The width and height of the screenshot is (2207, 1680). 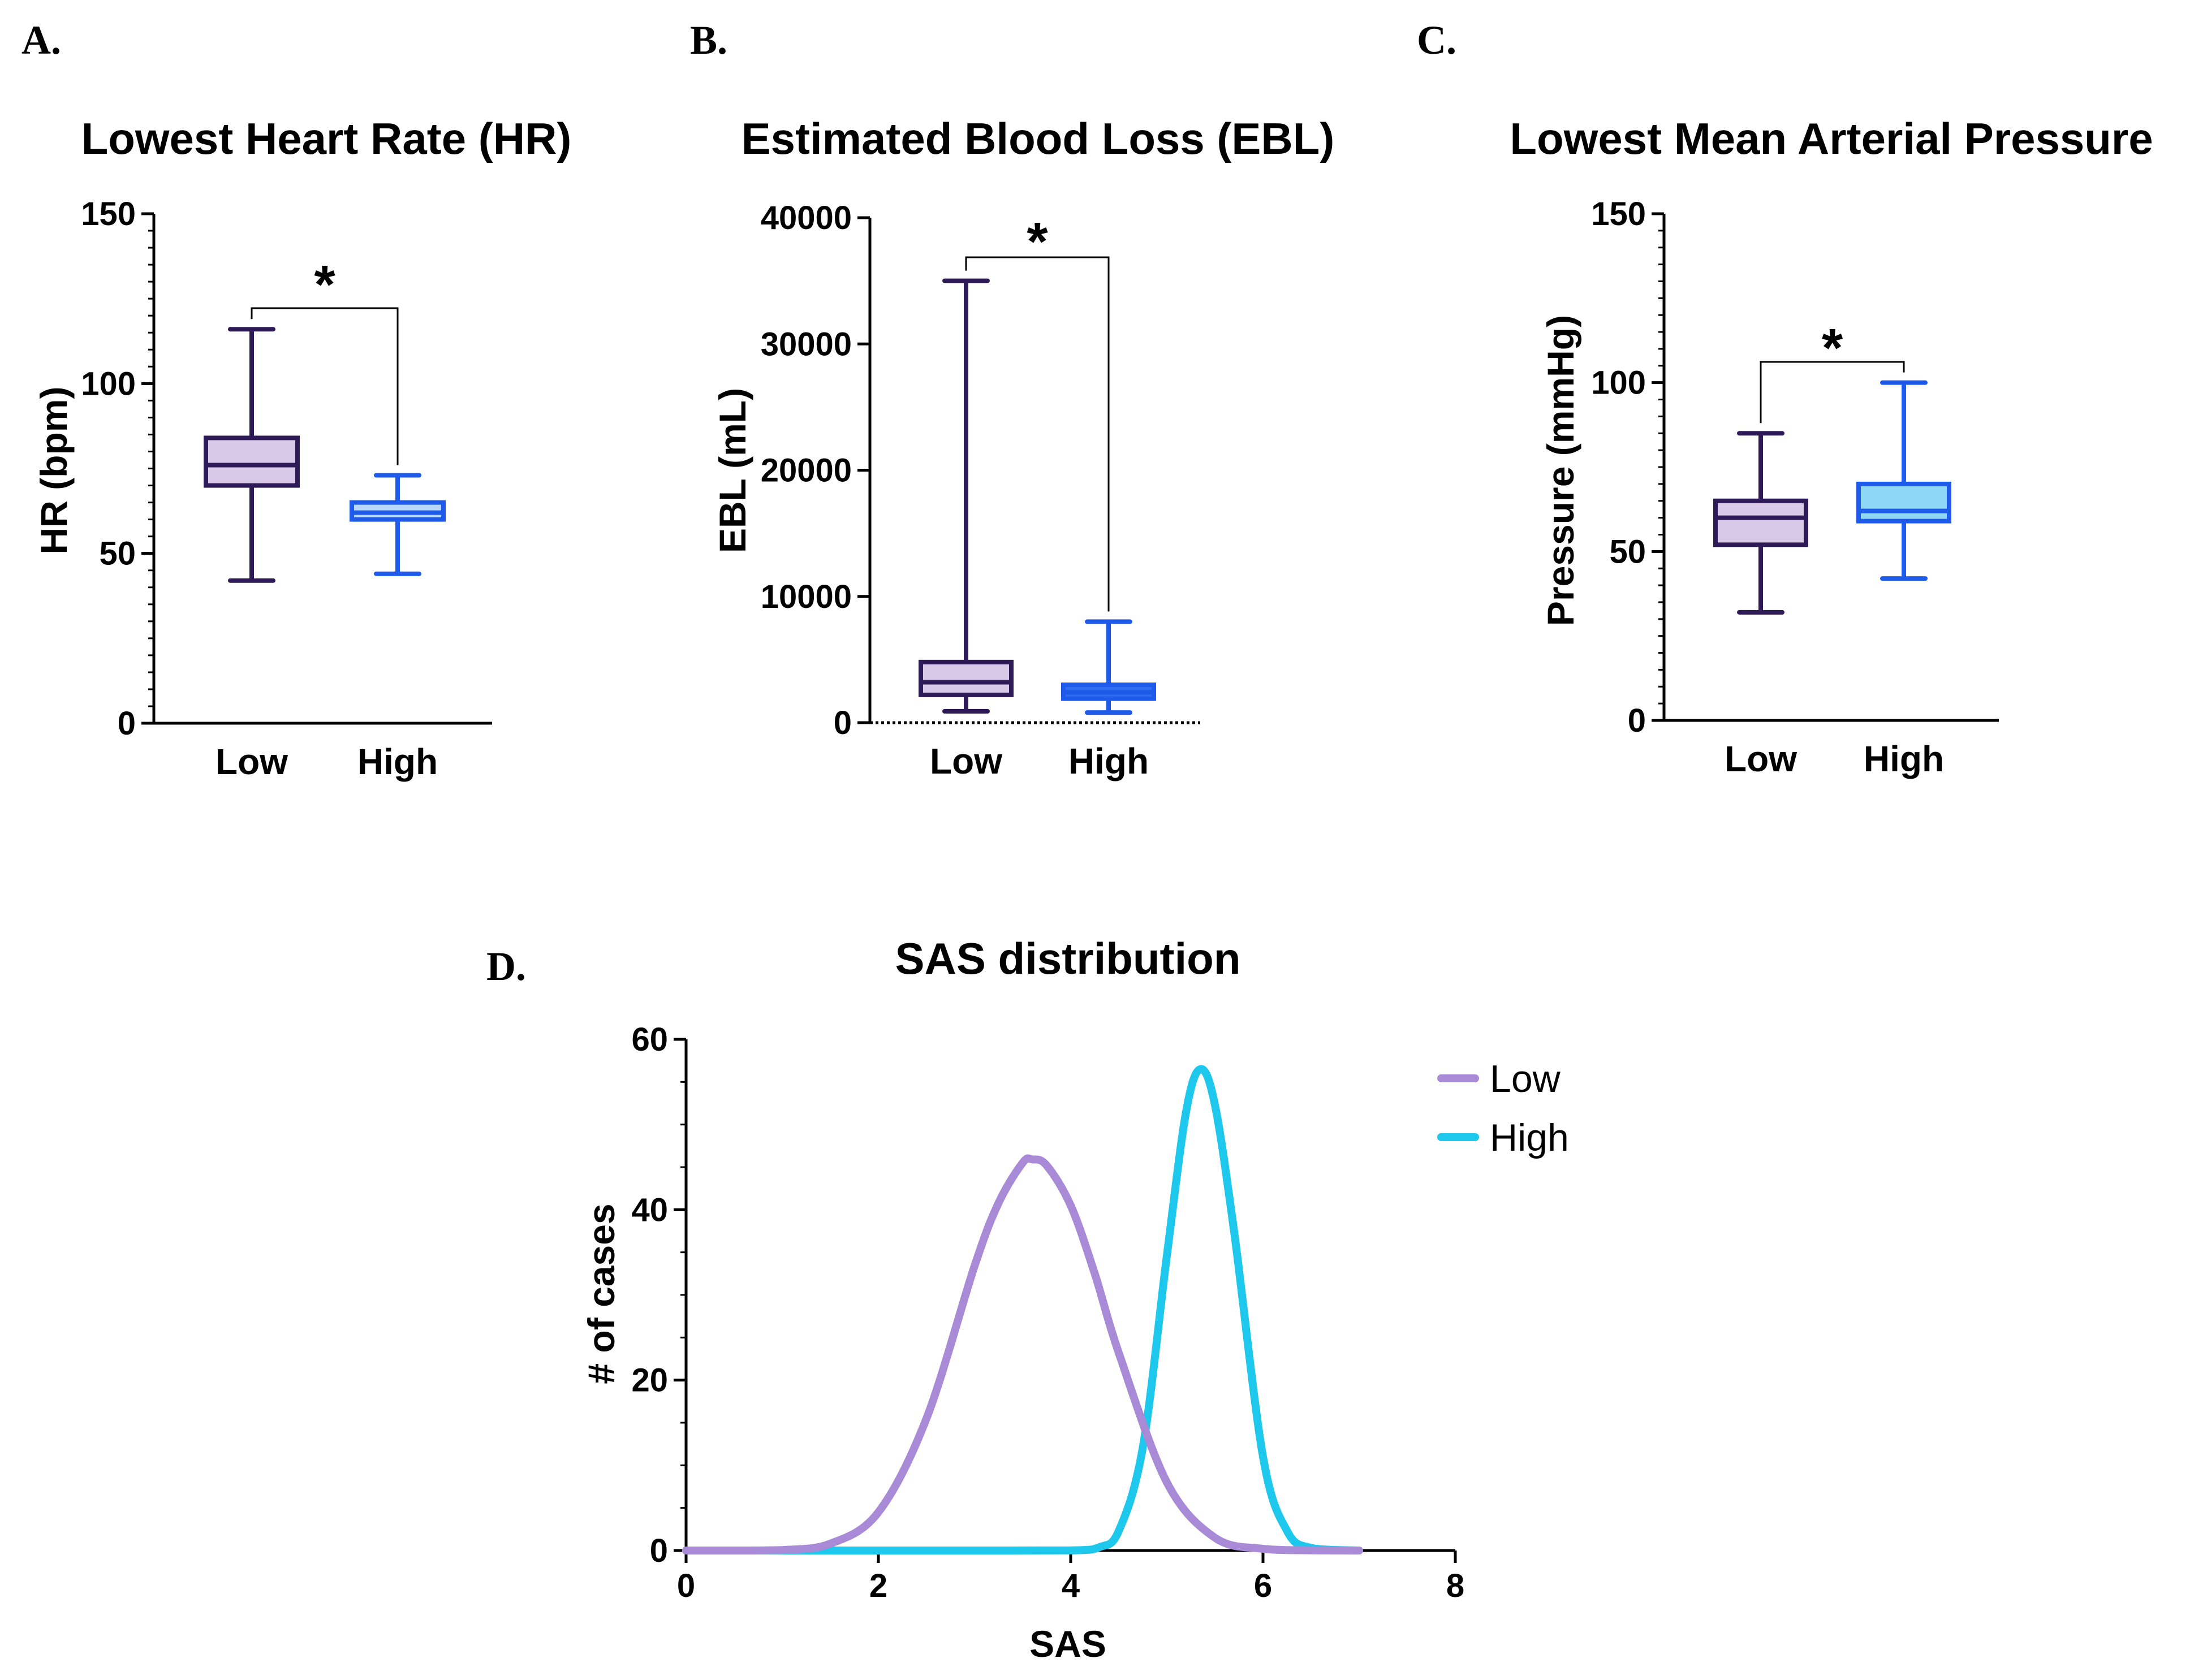 I want to click on chart-c-y-tick-label: 0, so click(x=1637, y=720).